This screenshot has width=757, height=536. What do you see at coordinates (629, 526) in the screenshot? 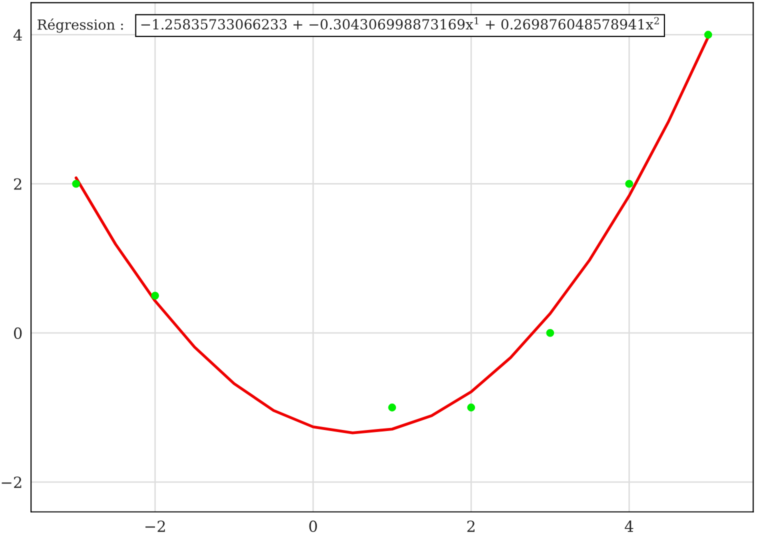
I see `x-tick-label: 4` at bounding box center [629, 526].